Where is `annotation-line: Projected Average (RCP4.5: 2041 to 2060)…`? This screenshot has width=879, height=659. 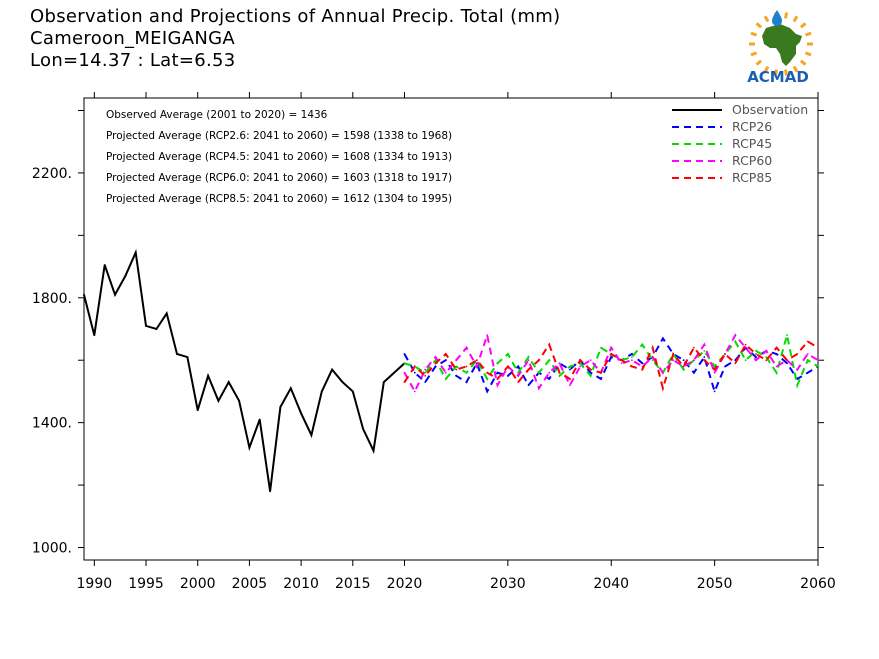 annotation-line: Projected Average (RCP4.5: 2041 to 2060)… is located at coordinates (279, 157).